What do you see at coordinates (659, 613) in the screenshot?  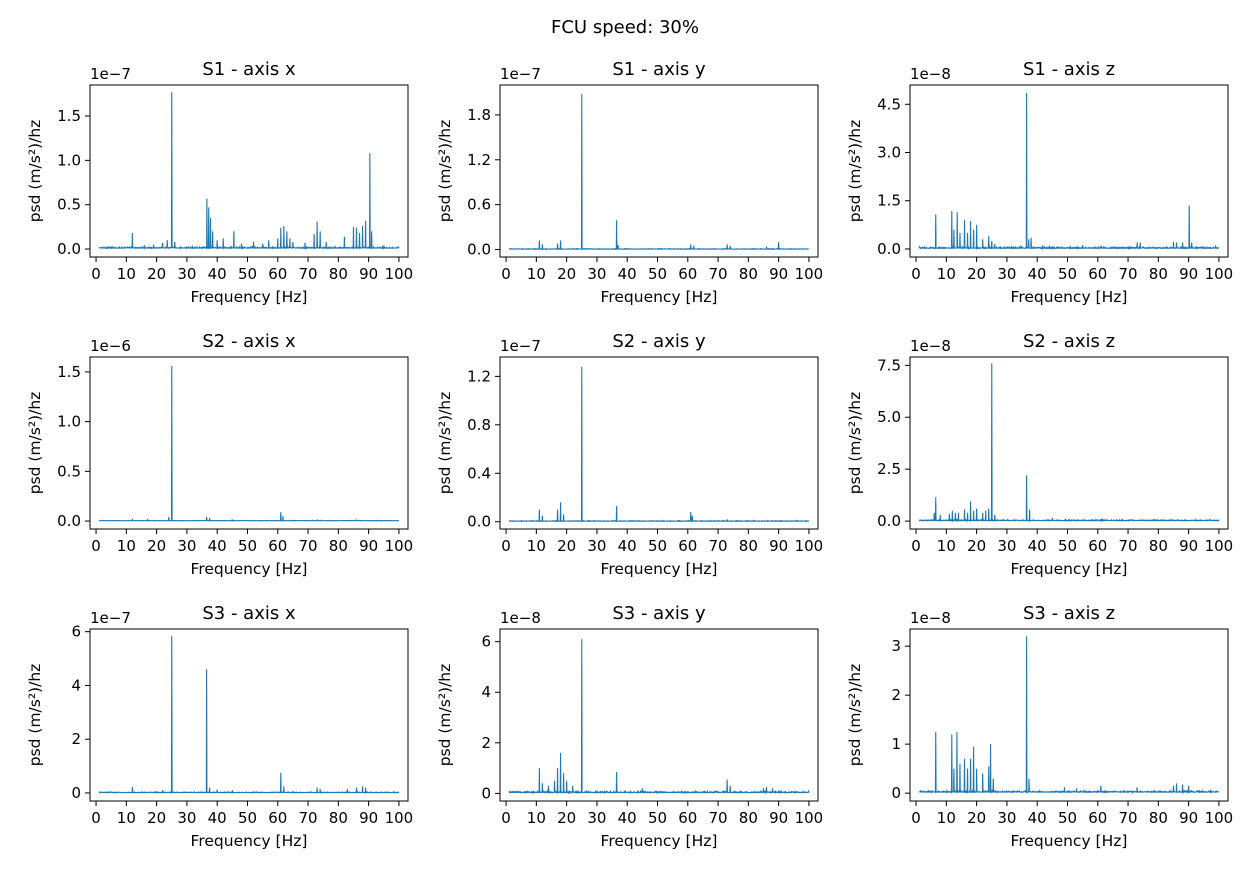 I see `subplot-title: S3 - axis y` at bounding box center [659, 613].